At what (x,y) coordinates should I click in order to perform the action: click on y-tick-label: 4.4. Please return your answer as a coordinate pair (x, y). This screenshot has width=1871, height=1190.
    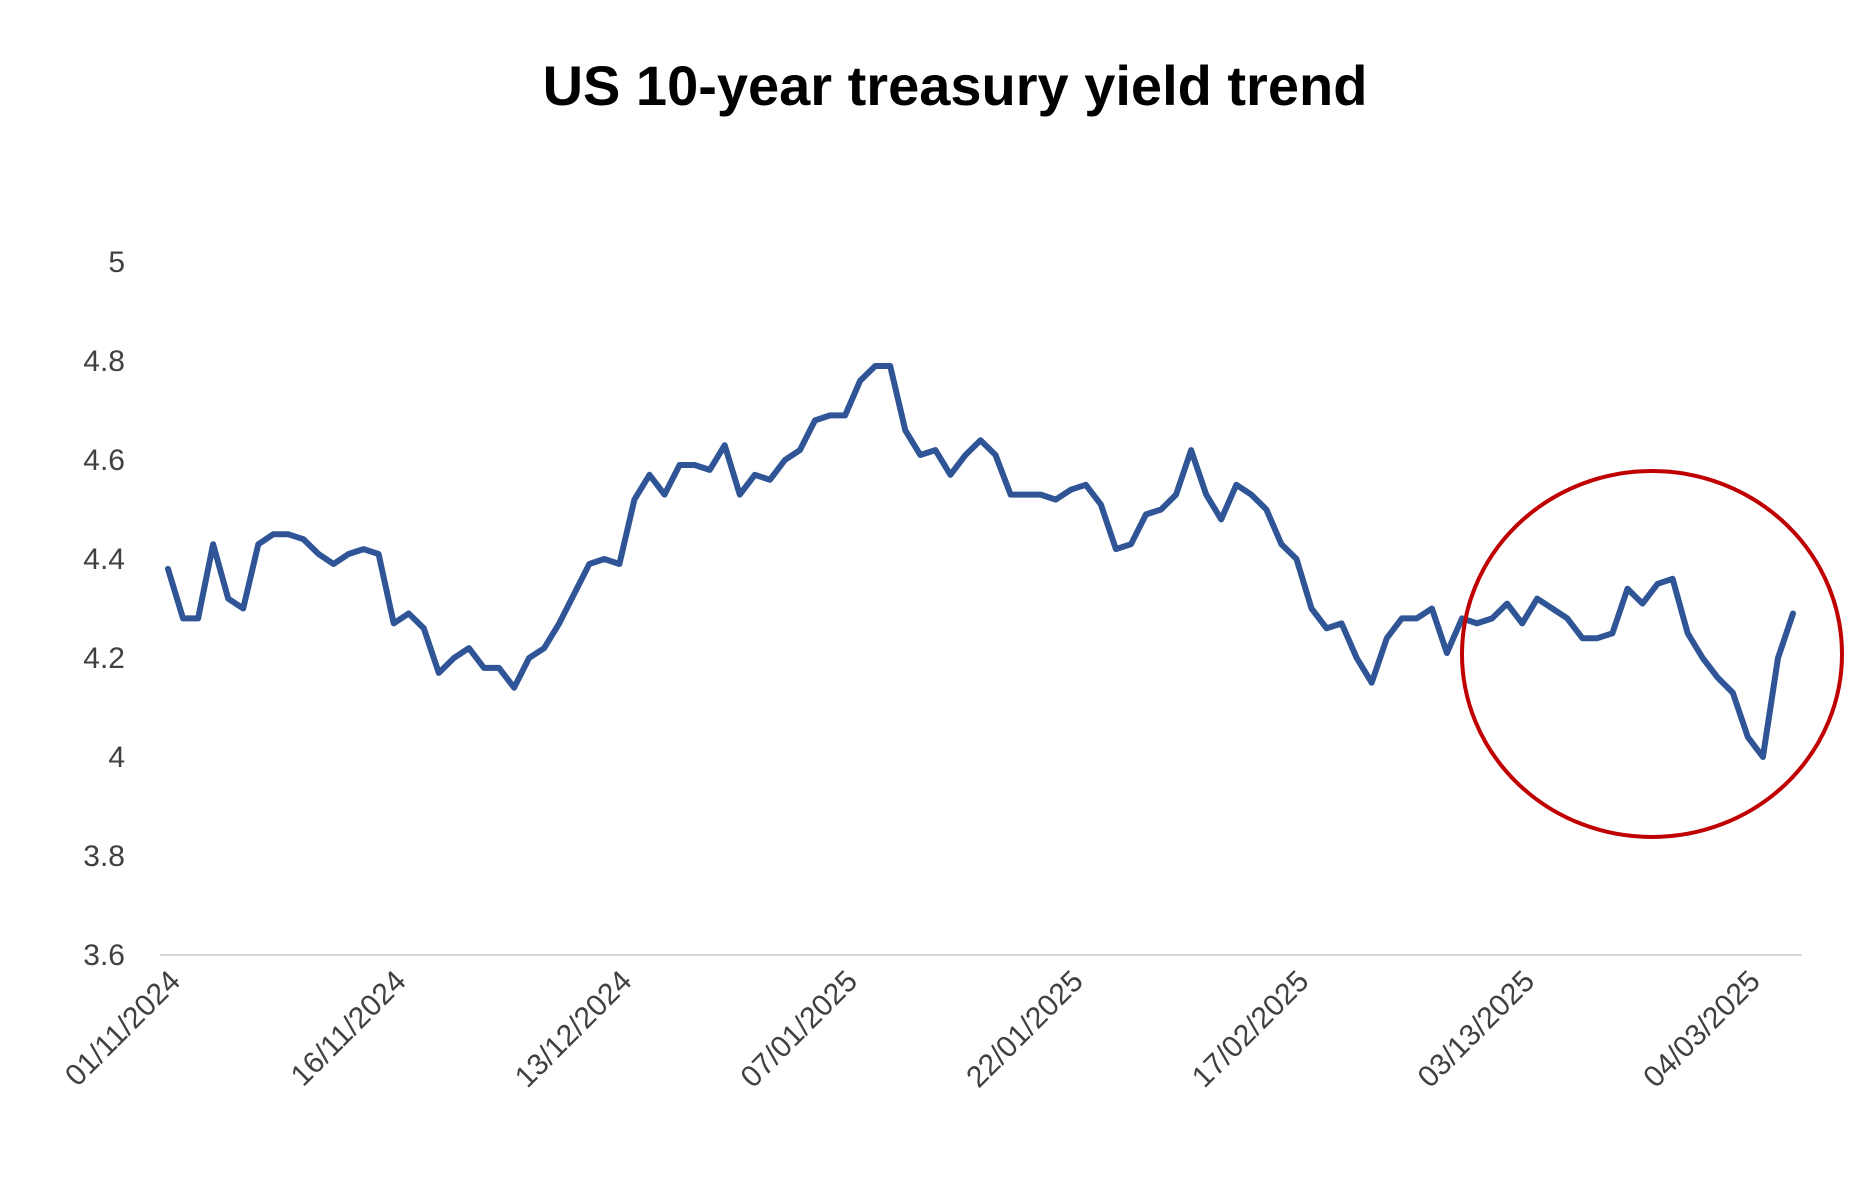
    Looking at the image, I should click on (104, 559).